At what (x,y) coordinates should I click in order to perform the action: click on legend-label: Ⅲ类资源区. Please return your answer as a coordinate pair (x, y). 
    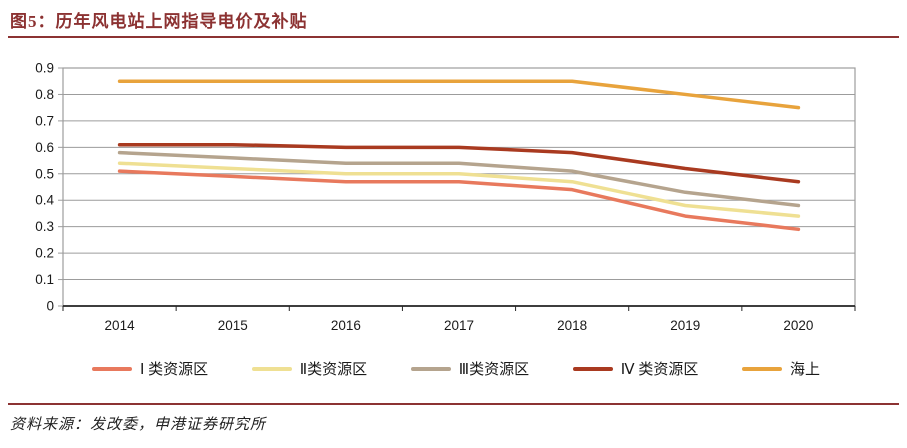
    Looking at the image, I should click on (494, 370).